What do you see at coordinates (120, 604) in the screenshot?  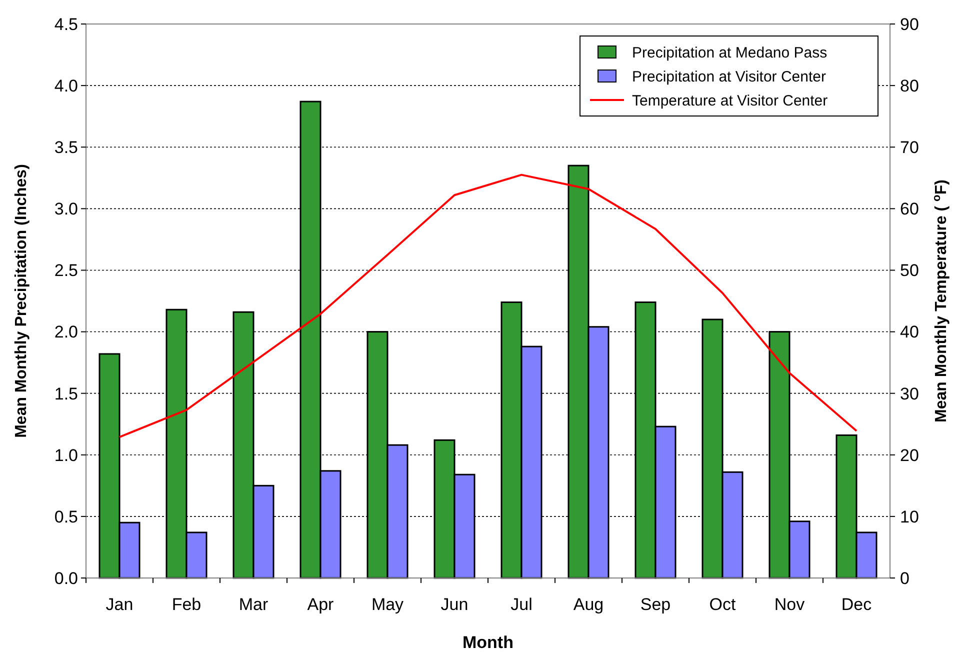 I see `x-tick-label: Jan` at bounding box center [120, 604].